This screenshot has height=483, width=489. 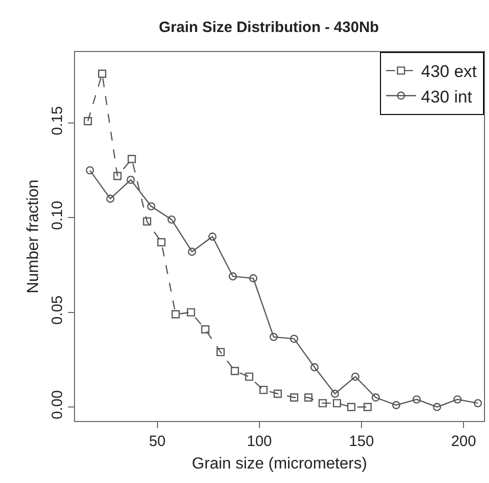 I want to click on x-tick-label: 50, so click(x=157, y=441).